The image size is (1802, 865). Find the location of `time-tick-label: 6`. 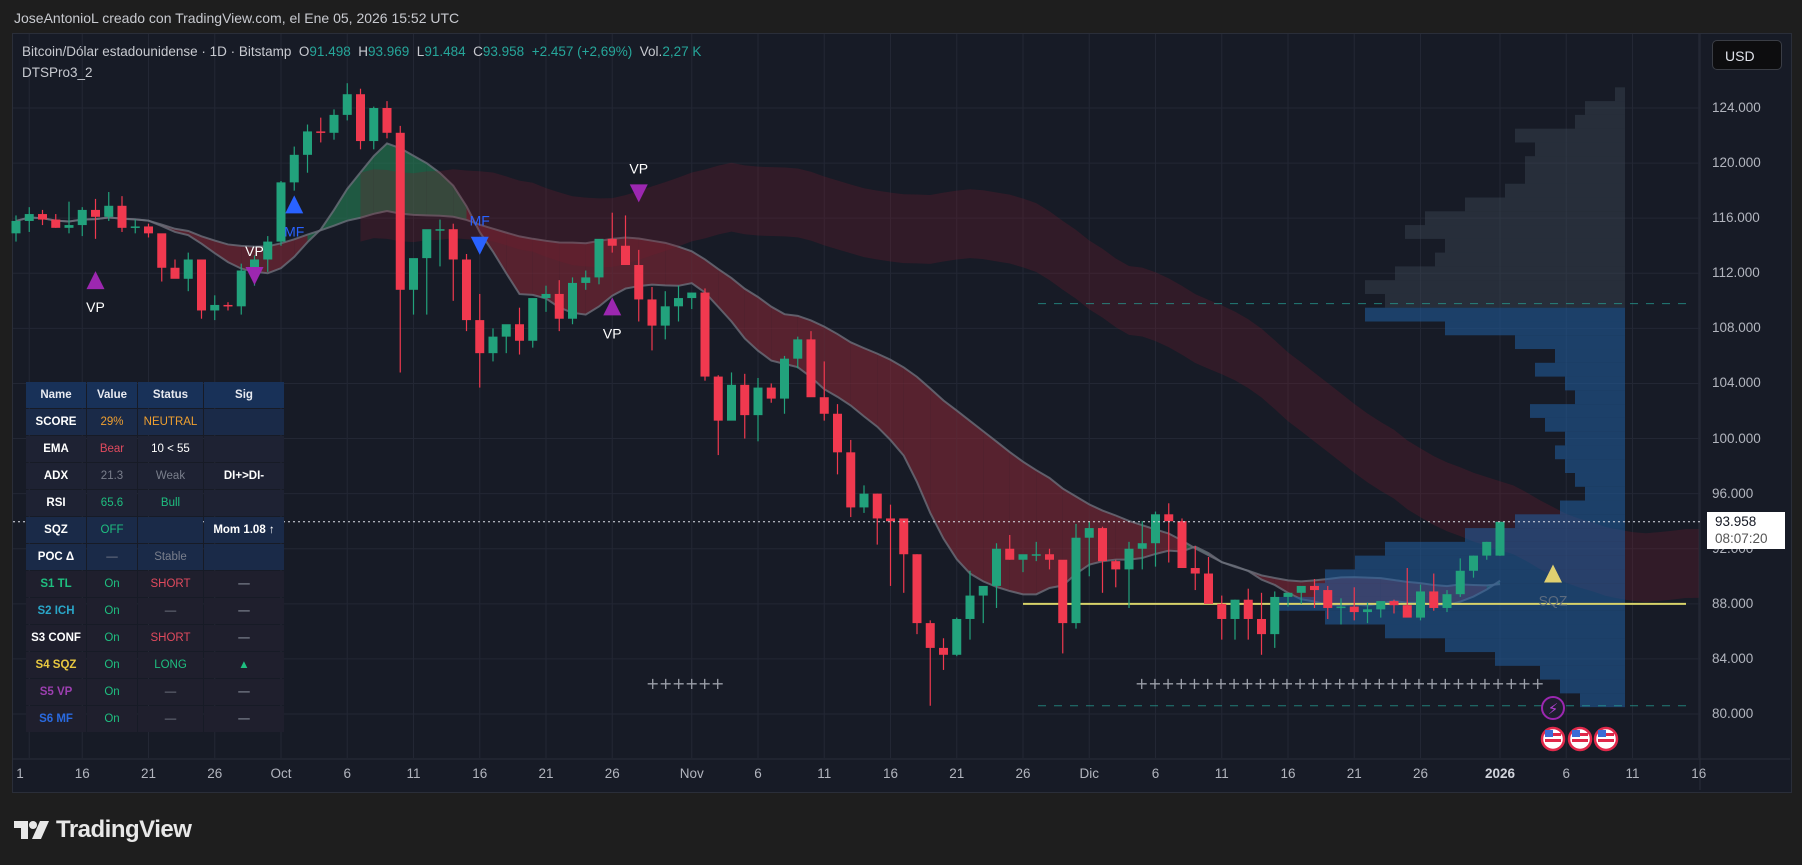

time-tick-label: 6 is located at coordinates (758, 773).